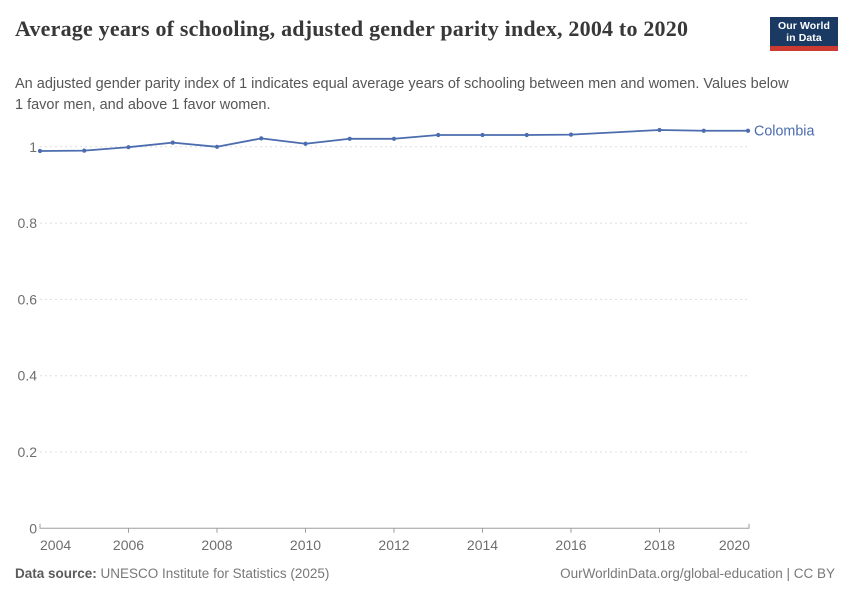 The image size is (850, 600). What do you see at coordinates (804, 25) in the screenshot?
I see `owid-logo-line1: Our World` at bounding box center [804, 25].